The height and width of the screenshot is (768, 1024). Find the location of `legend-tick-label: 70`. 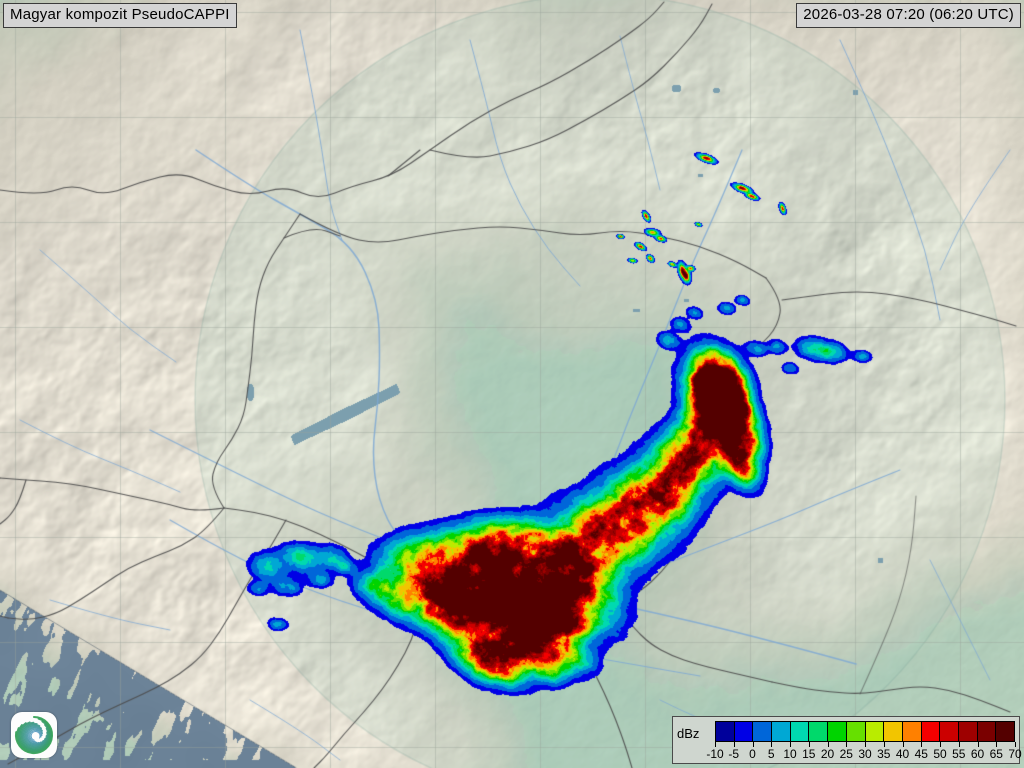

legend-tick-label: 70 is located at coordinates (1015, 754).